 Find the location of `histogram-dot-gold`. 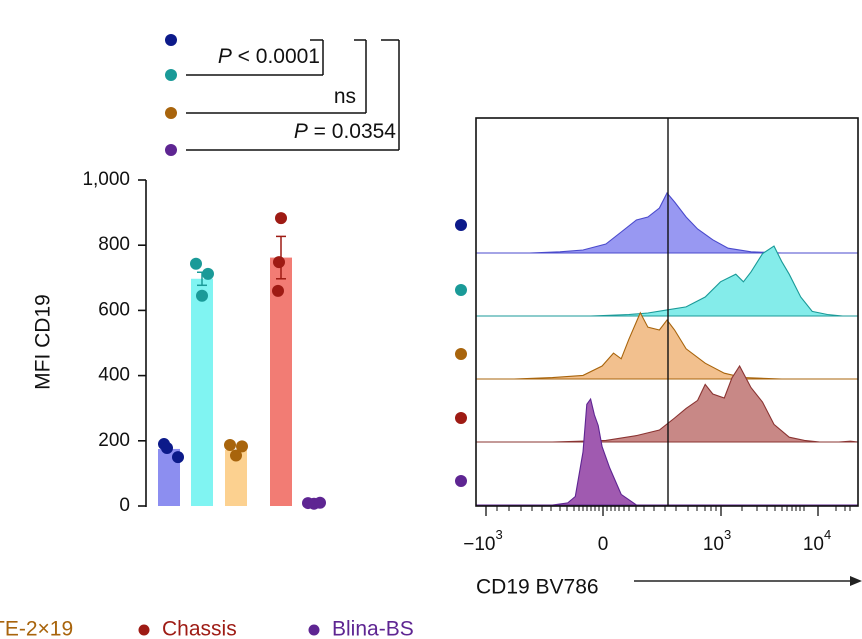

histogram-dot-gold is located at coordinates (461, 354).